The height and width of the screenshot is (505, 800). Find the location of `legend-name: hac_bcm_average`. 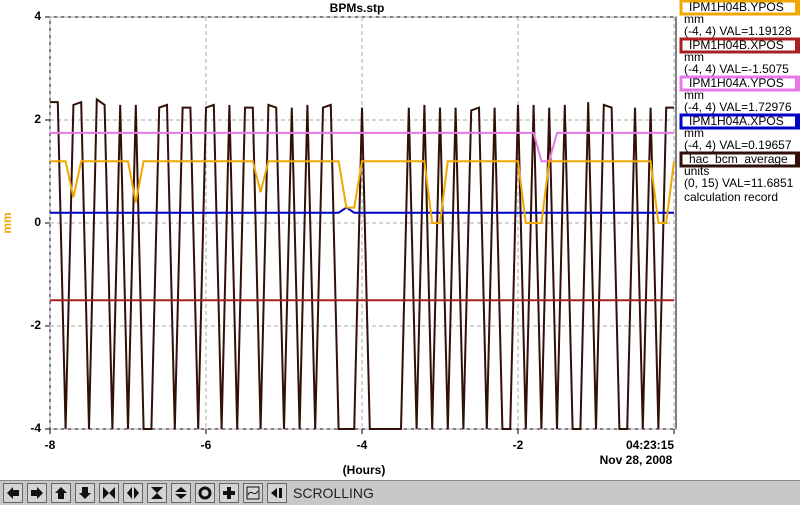

legend-name: hac_bcm_average is located at coordinates (738, 159).